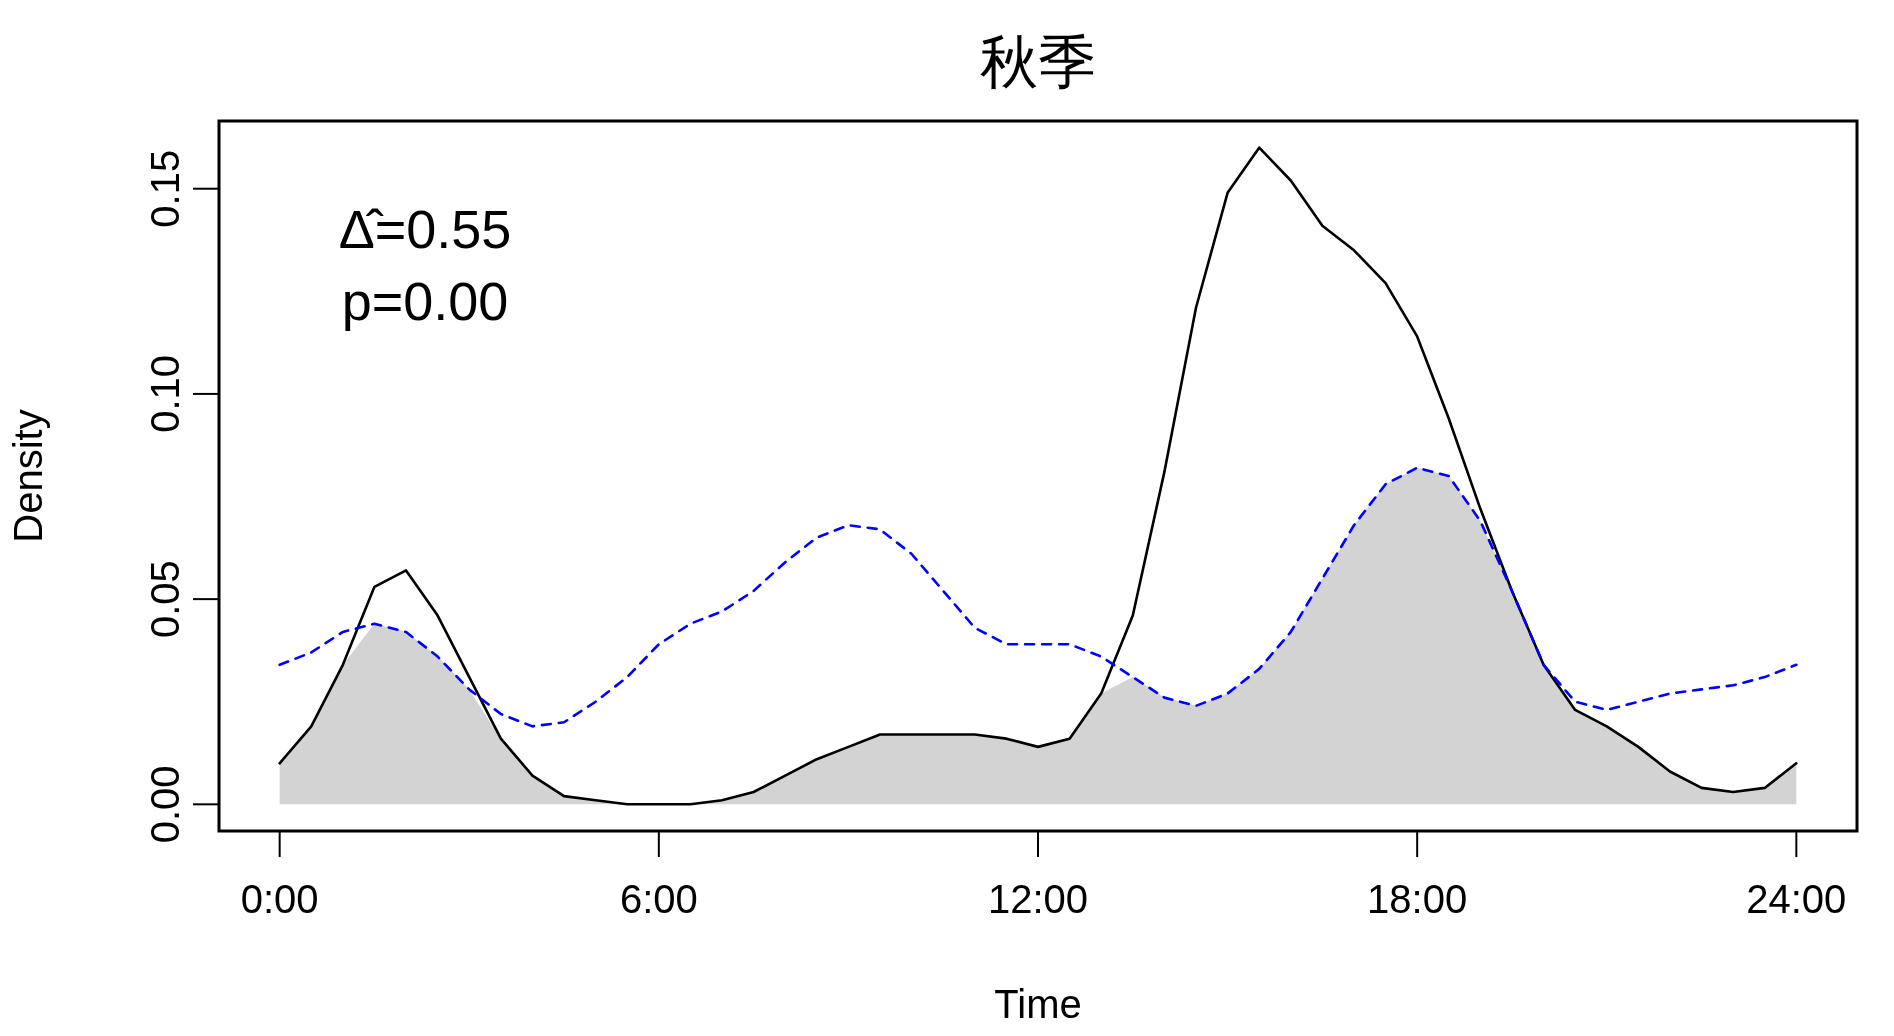 Image resolution: width=1894 pixels, height=1036 pixels. I want to click on chart-title: 秋季, so click(1038, 61).